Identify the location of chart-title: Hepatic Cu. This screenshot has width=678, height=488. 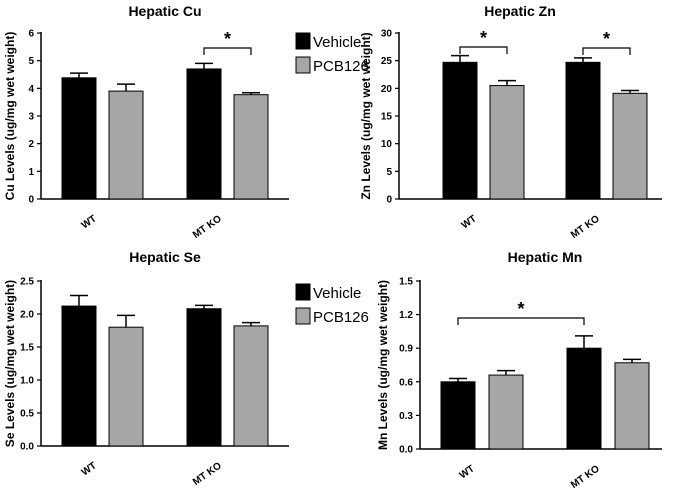
(164, 11).